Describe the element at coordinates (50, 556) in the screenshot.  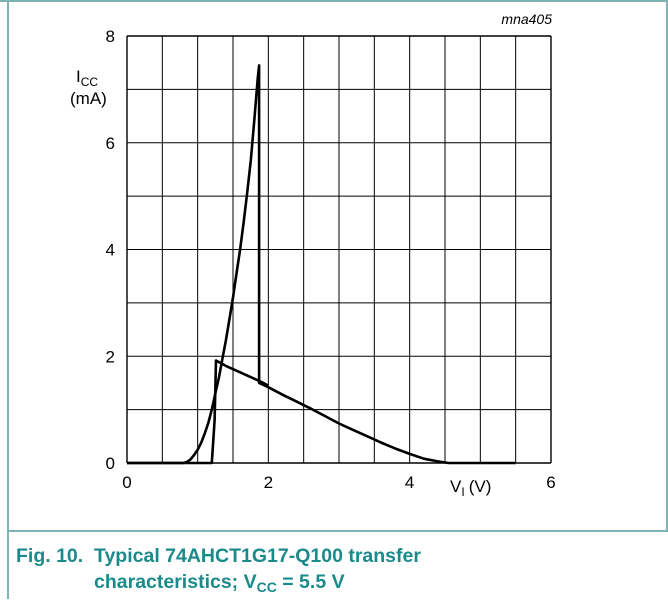
I see `figure-number: Fig. 10.` at that location.